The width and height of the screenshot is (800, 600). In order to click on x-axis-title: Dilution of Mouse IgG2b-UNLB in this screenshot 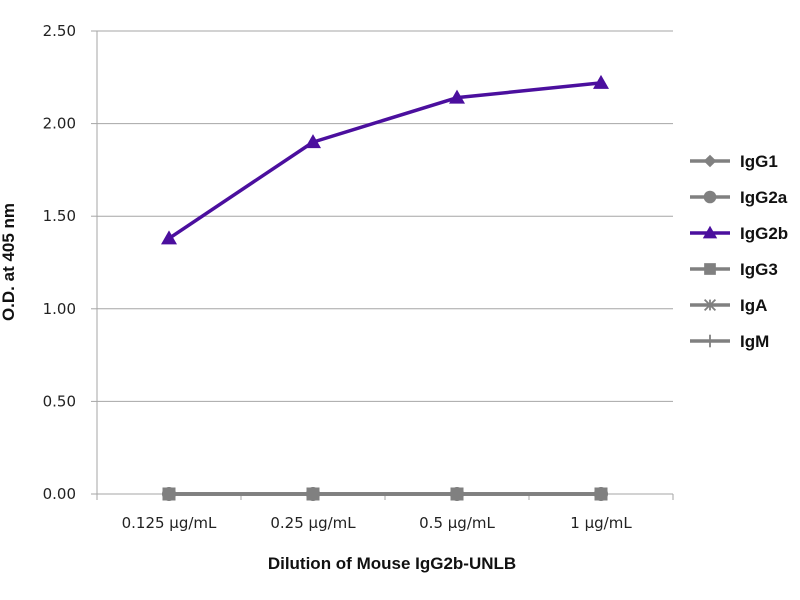, I will do `click(392, 563)`.